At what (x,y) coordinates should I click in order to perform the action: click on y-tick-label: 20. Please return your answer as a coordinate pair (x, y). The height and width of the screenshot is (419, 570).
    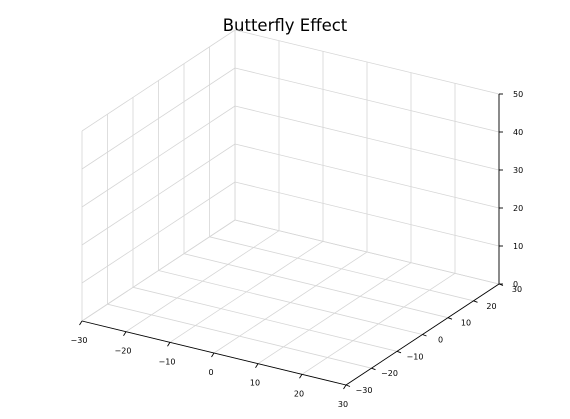
    Looking at the image, I should click on (491, 306).